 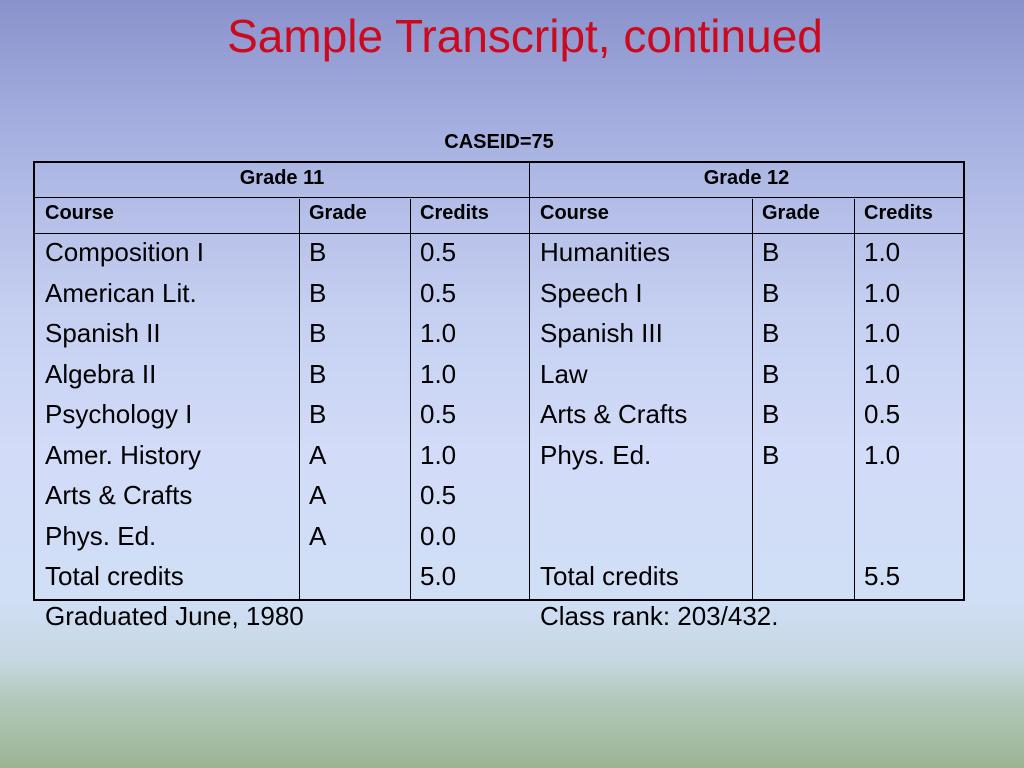 What do you see at coordinates (564, 373) in the screenshot?
I see `course-cell: Law` at bounding box center [564, 373].